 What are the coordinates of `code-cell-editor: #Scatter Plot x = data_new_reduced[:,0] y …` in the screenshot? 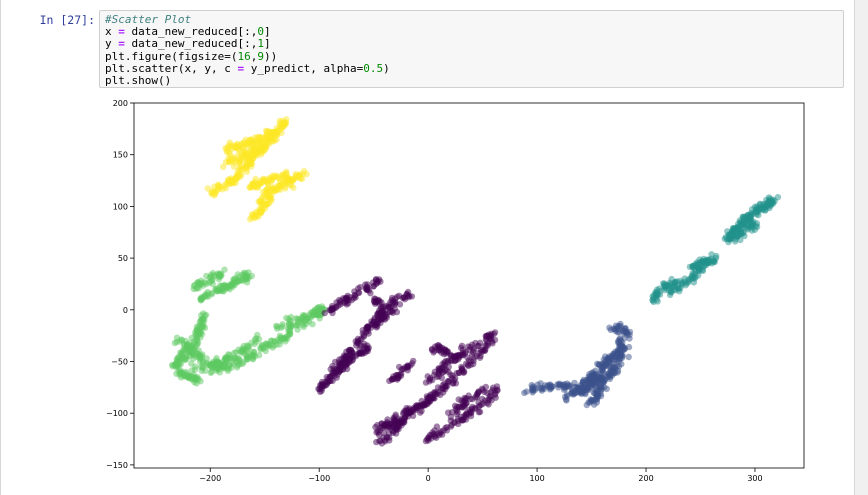 It's located at (471, 49).